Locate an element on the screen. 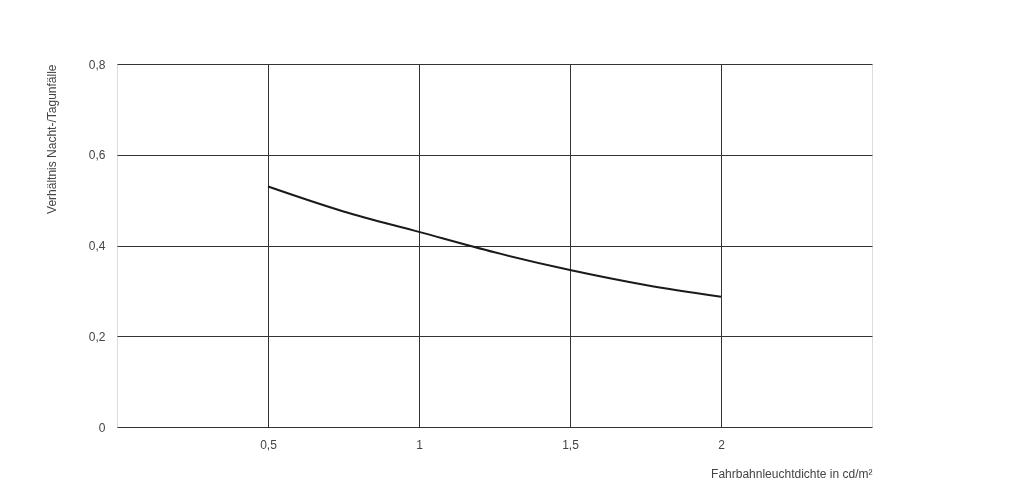  x-tick-label: 2 is located at coordinates (722, 444).